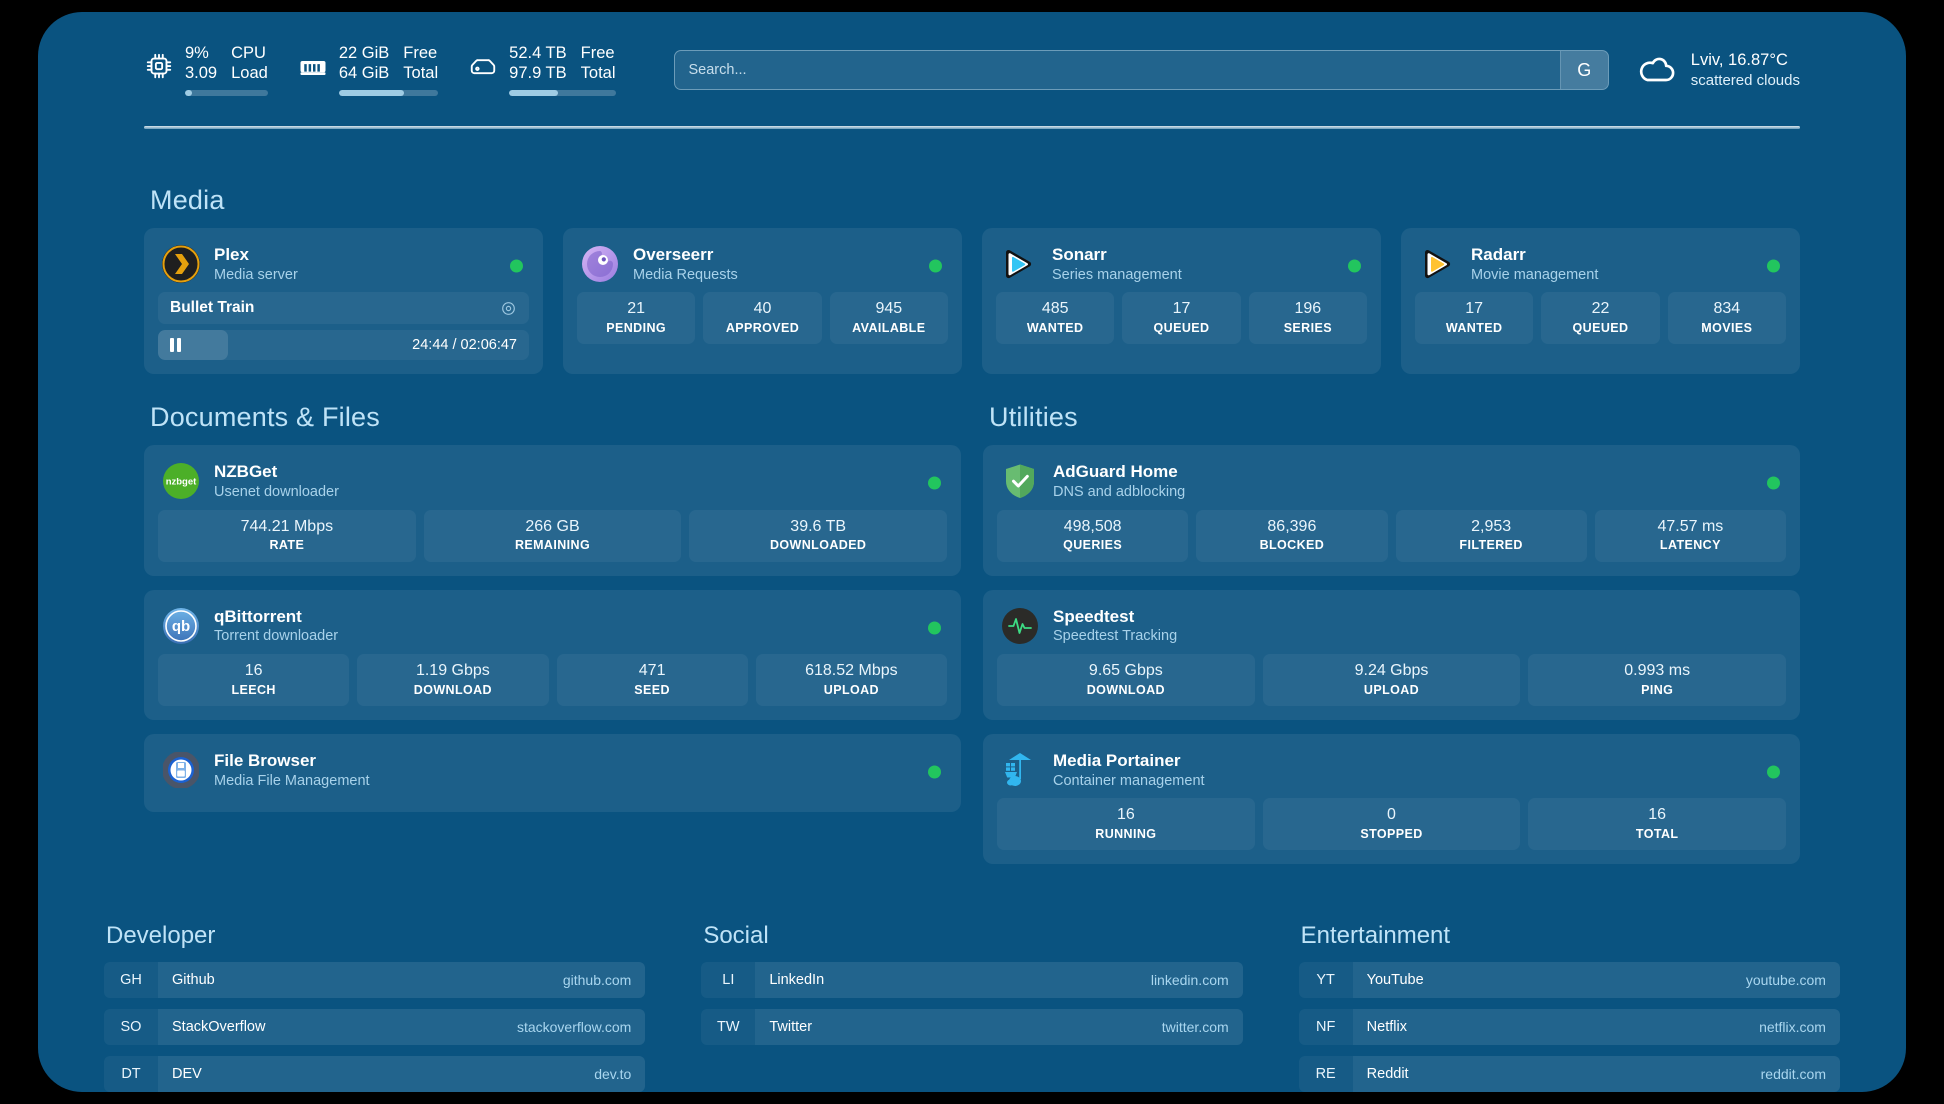  I want to click on service-description: Container management, so click(1129, 780).